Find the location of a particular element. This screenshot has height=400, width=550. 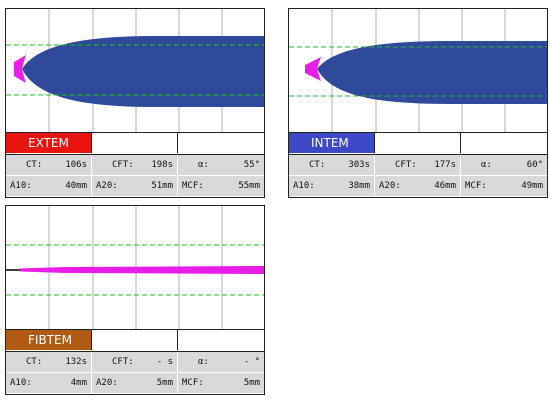

a20-value: 46mm is located at coordinates (445, 186).